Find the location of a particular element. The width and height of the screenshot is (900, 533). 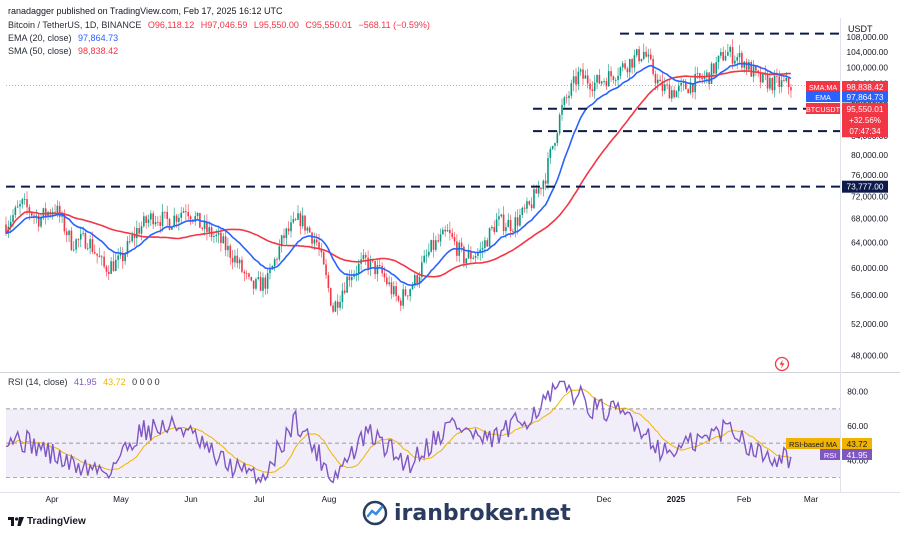

x-tick-label: May is located at coordinates (121, 499).